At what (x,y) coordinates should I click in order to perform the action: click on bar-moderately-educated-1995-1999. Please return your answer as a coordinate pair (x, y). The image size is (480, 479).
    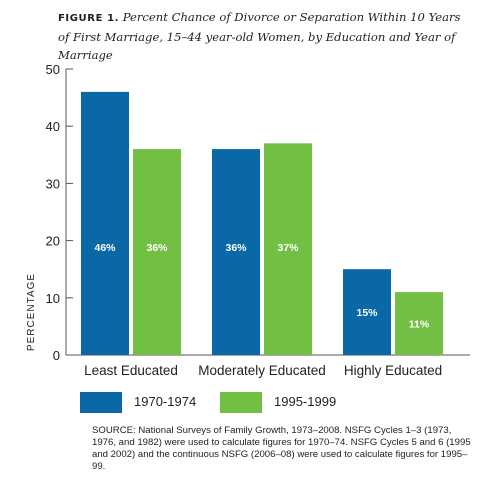
    Looking at the image, I should click on (288, 249).